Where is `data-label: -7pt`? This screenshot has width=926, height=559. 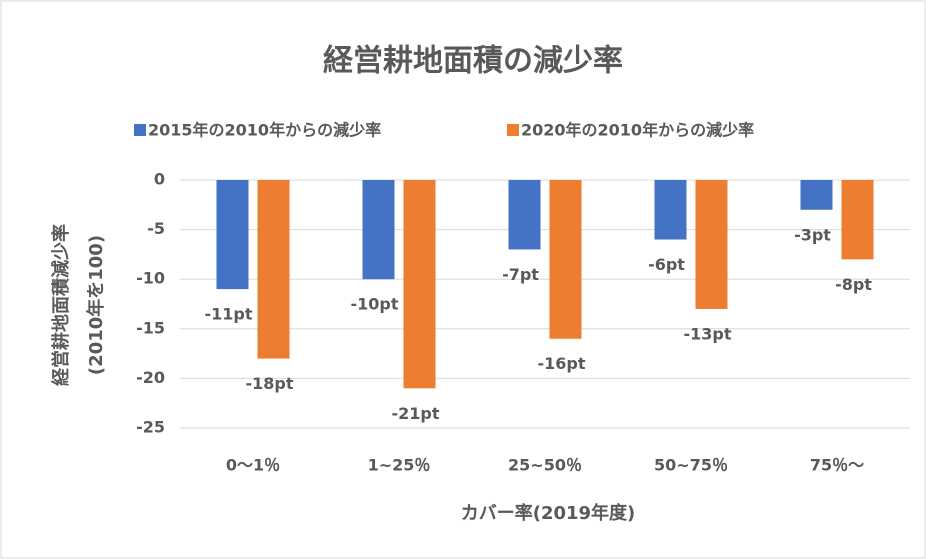 data-label: -7pt is located at coordinates (520, 274).